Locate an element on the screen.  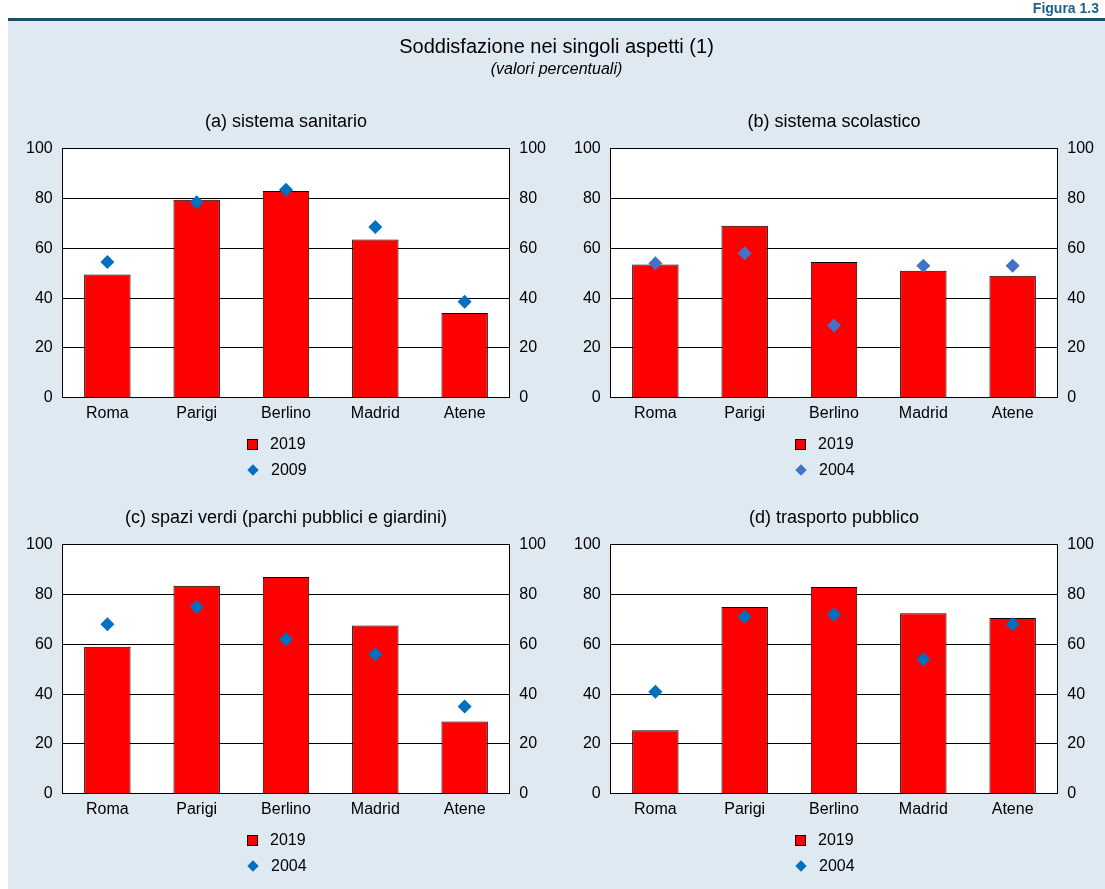
text: Figura 1.3 is located at coordinates (1065, 8).